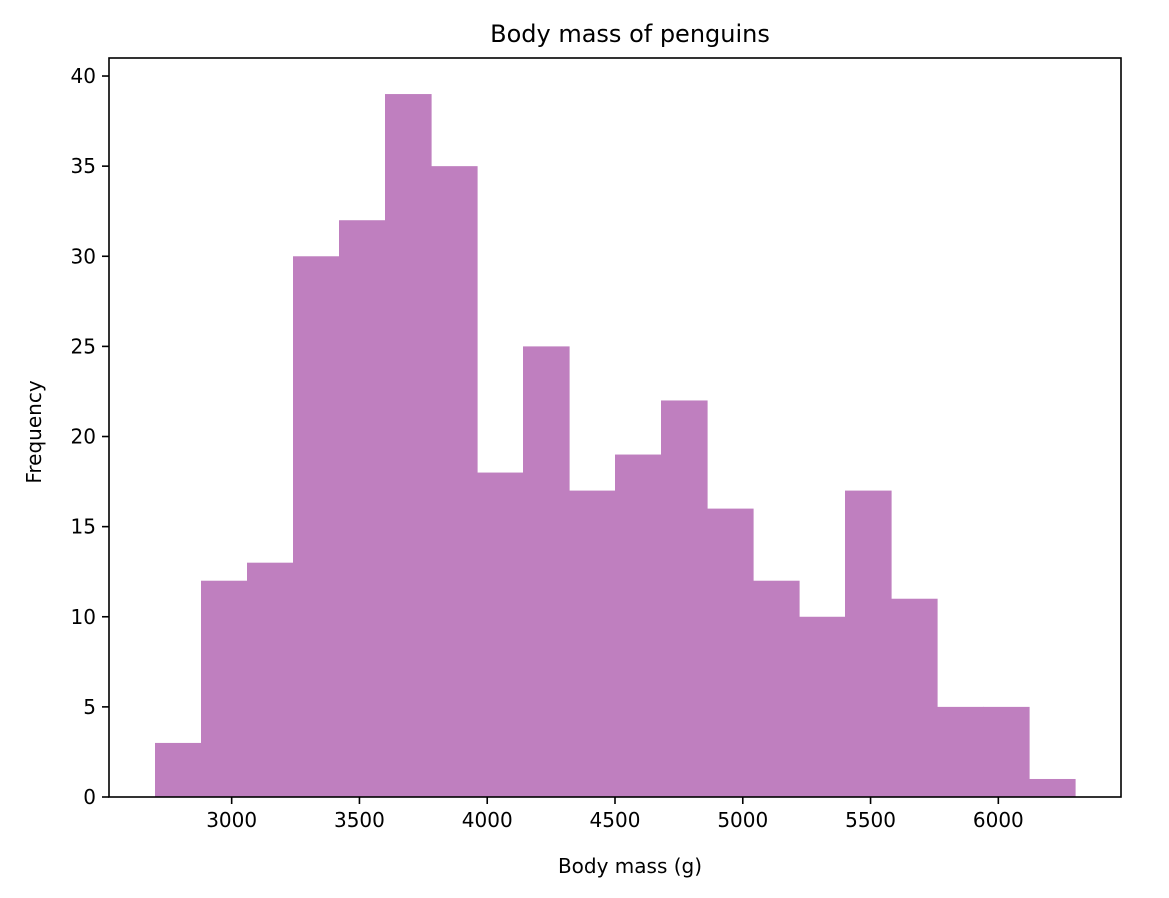 This screenshot has width=1169, height=898. I want to click on y-axis-label: Frequency, so click(34, 431).